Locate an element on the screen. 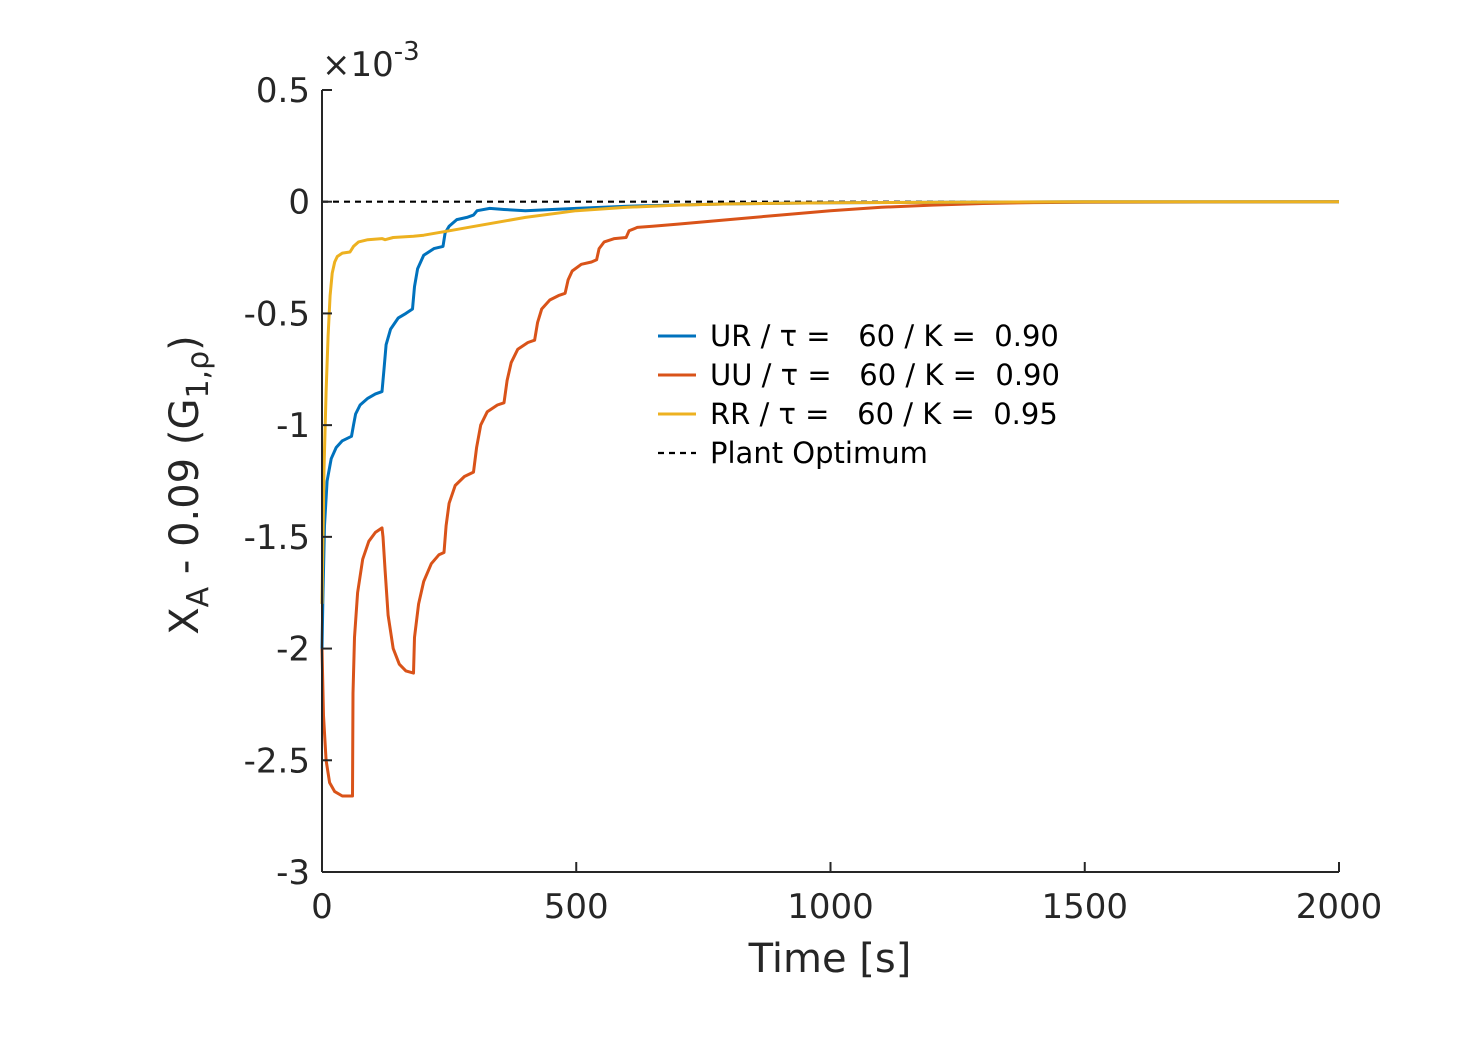 The width and height of the screenshot is (1478, 1040). y-tick-label: -0.5 is located at coordinates (277, 314).